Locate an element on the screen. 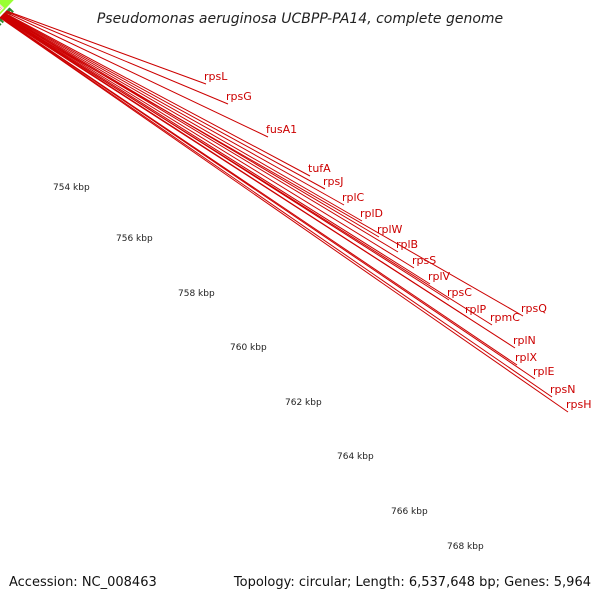 The width and height of the screenshot is (600, 600). gene-label-fusa1: fusA1 is located at coordinates (281, 129).